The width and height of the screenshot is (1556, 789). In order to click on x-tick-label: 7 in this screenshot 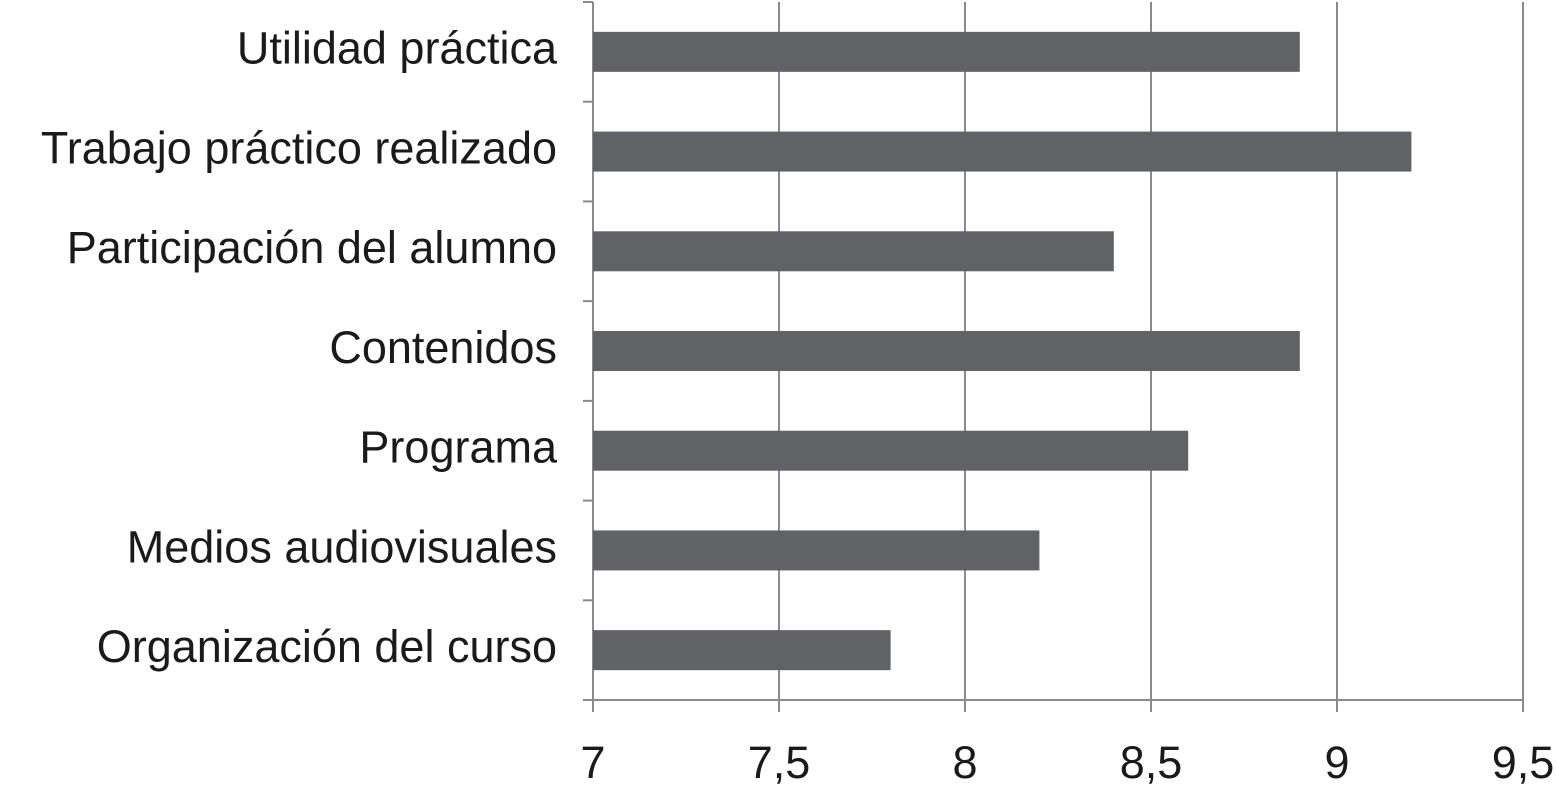, I will do `click(592, 762)`.